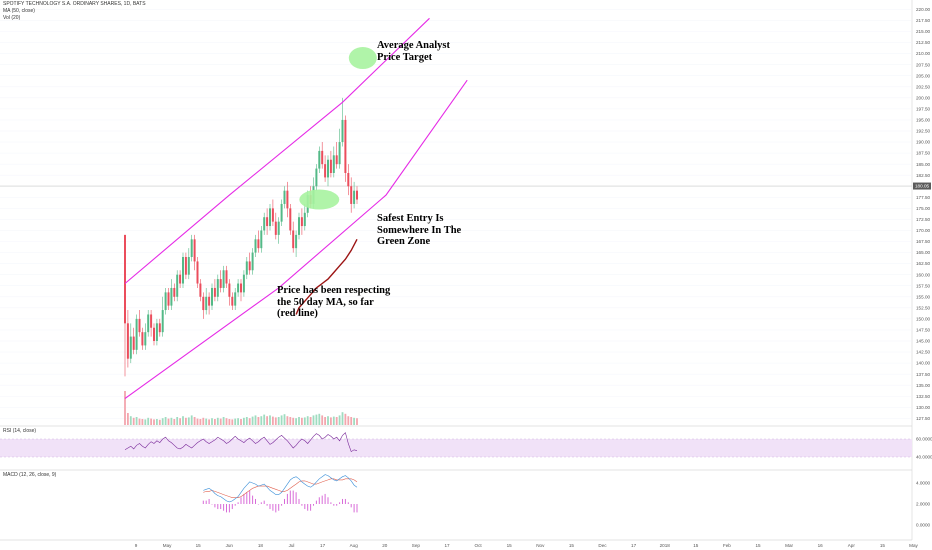 The height and width of the screenshot is (550, 932). What do you see at coordinates (566, 501) in the screenshot?
I see `macd-pane: 4.0000 2.0000 0.0000` at bounding box center [566, 501].